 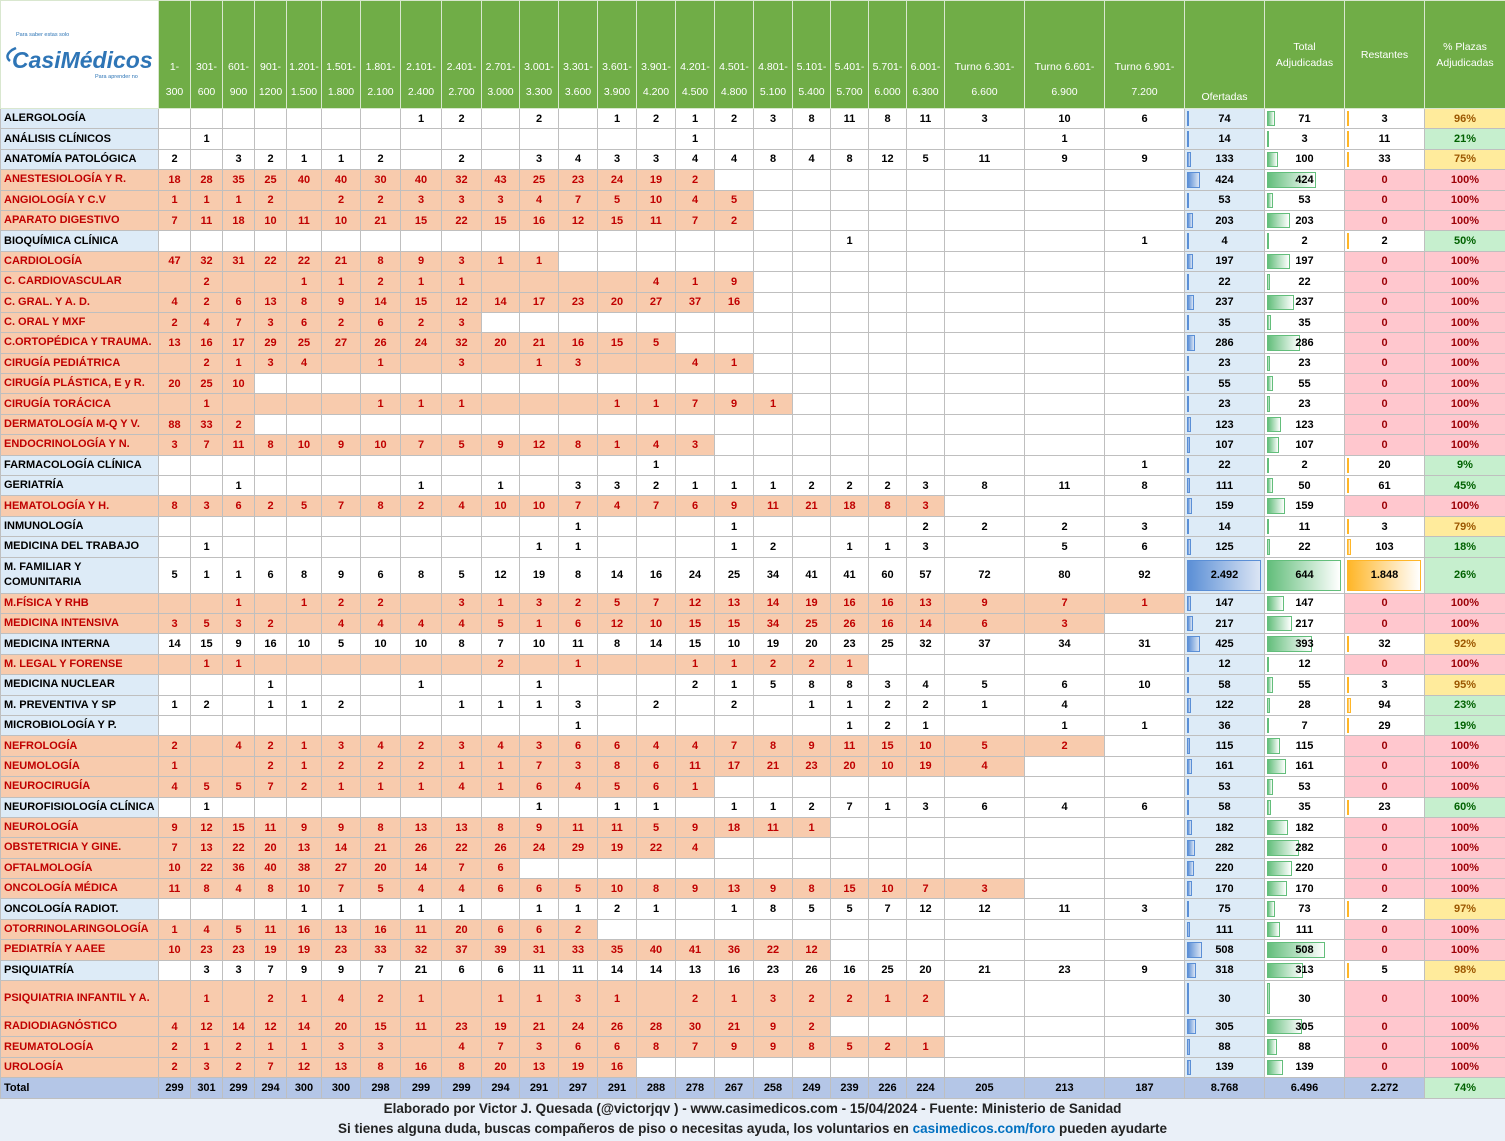 What do you see at coordinates (1304, 685) in the screenshot?
I see `adjudicadas-value: 55` at bounding box center [1304, 685].